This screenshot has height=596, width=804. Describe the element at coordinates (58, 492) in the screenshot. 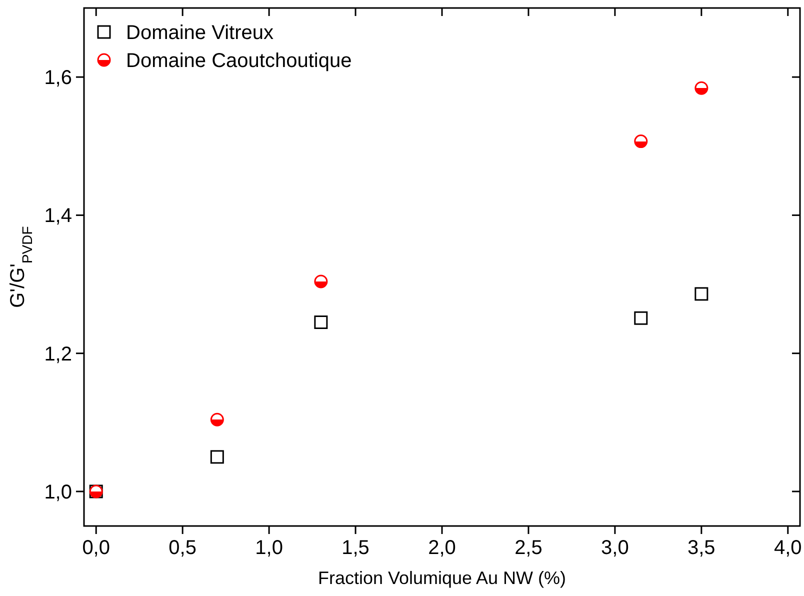

I see `y-tick-label: 1,0` at that location.